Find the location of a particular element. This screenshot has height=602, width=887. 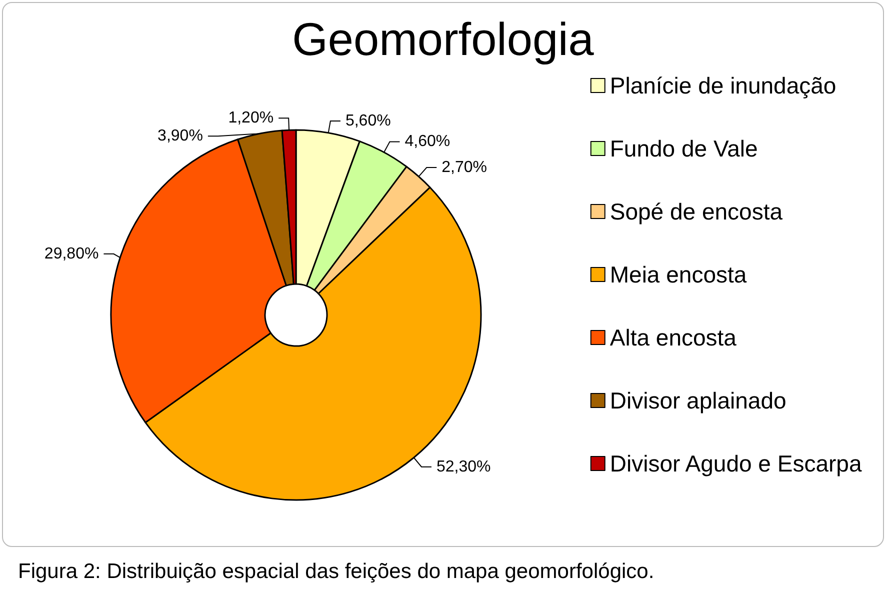

legend-label: Fundo de Vale is located at coordinates (684, 149).